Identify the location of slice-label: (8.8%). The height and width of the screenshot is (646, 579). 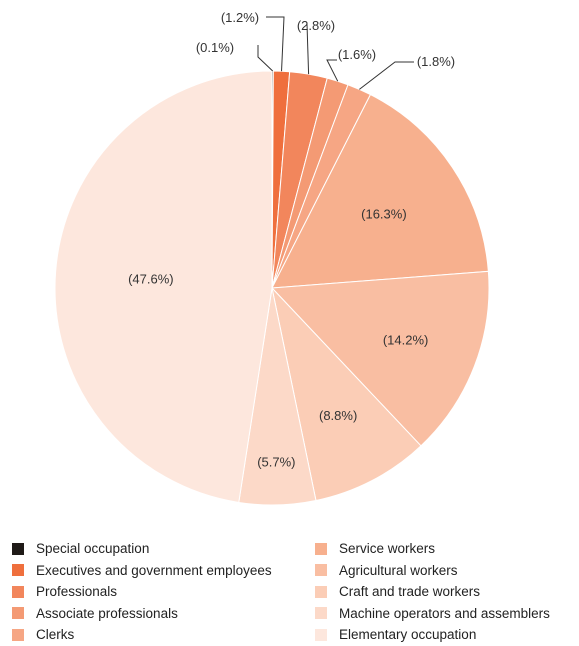
(338, 415).